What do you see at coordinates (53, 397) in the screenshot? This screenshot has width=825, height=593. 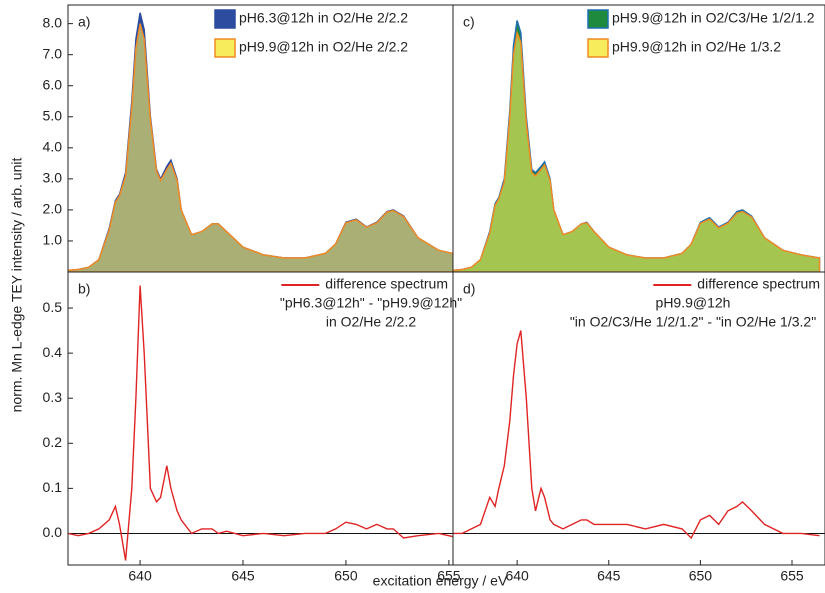 I see `y-tick-label: 0.3` at bounding box center [53, 397].